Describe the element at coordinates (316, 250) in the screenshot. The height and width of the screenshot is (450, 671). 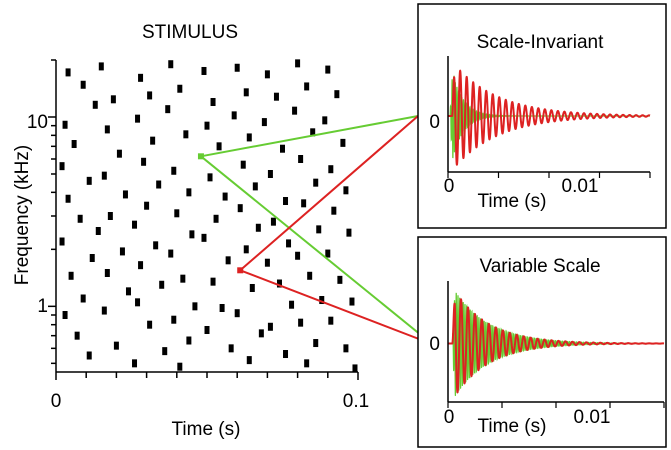
I see `connector-green-to-bottom` at that location.